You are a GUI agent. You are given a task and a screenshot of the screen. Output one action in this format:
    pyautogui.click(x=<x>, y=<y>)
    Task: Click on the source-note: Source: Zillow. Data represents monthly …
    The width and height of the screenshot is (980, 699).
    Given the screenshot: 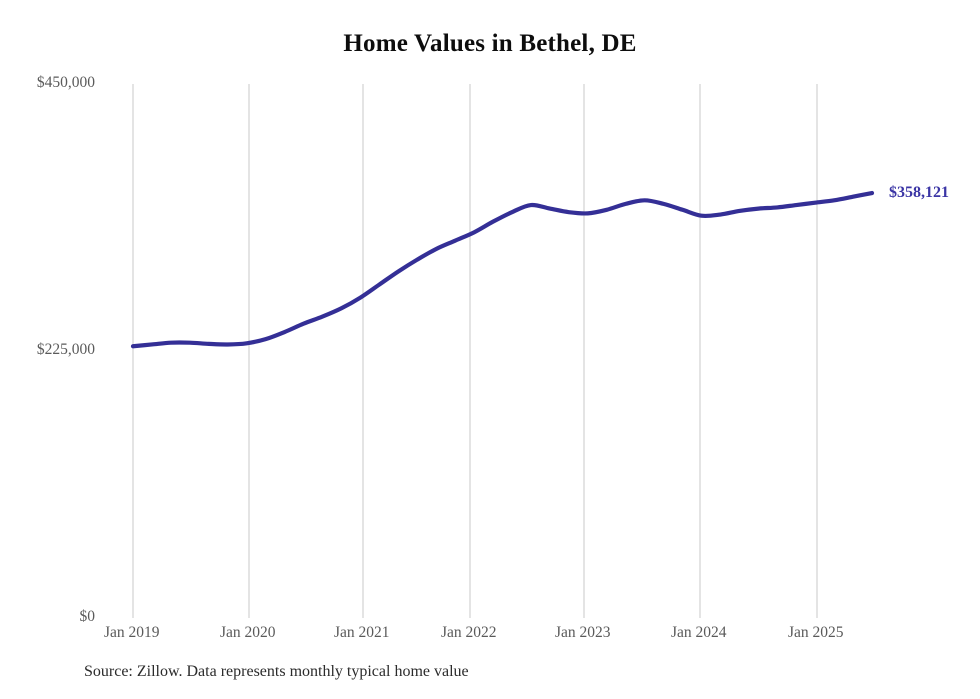 What is the action you would take?
    pyautogui.click(x=276, y=671)
    